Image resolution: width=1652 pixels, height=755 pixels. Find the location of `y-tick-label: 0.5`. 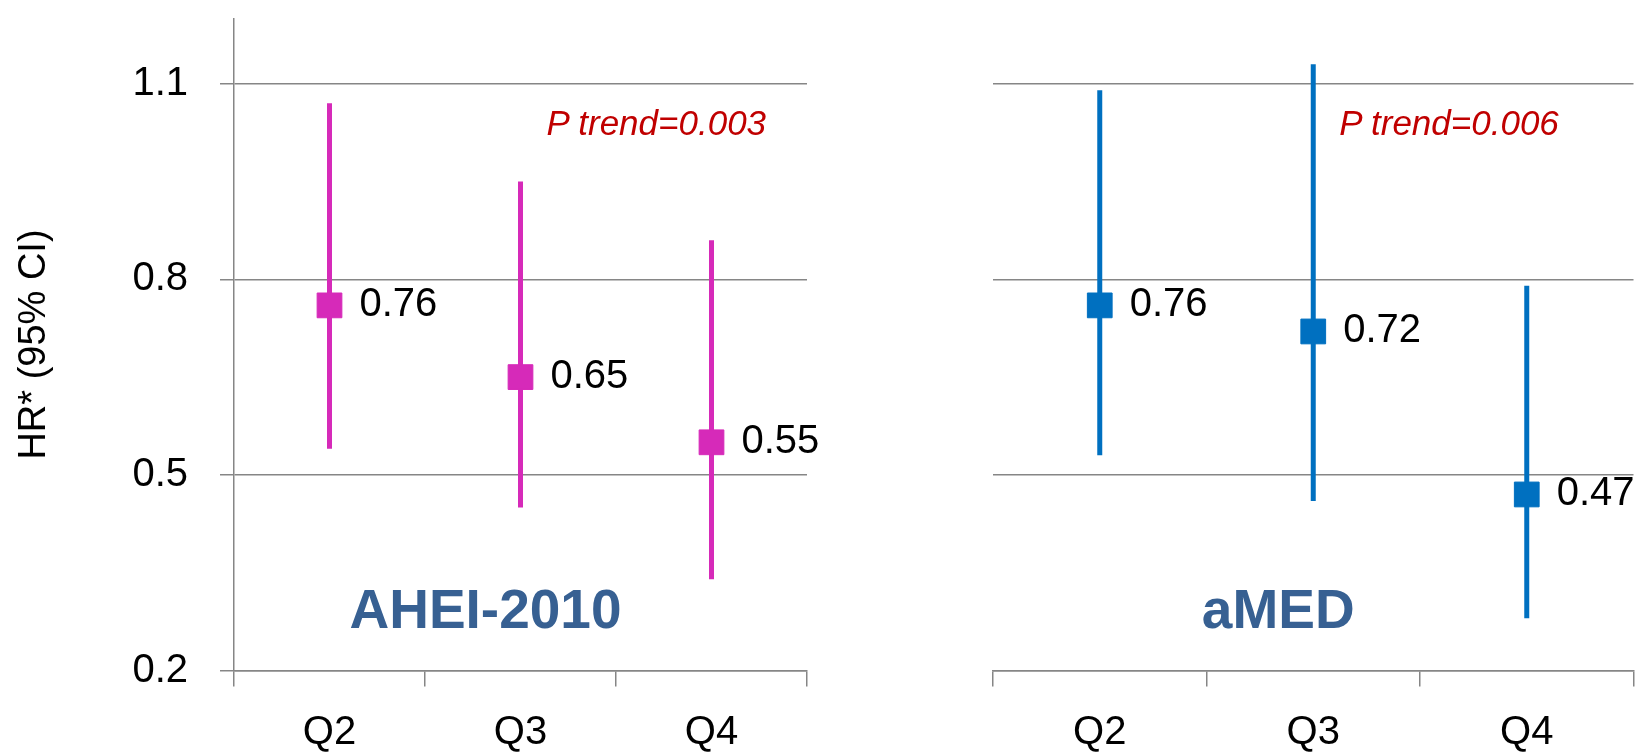

y-tick-label: 0.5 is located at coordinates (160, 471).